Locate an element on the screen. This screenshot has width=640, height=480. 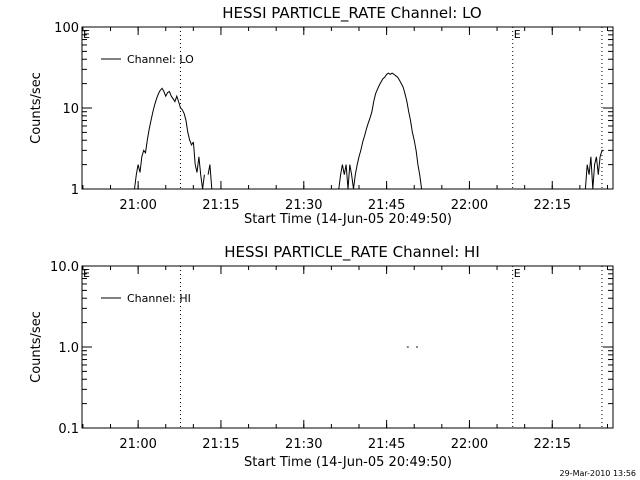
timestamp: 29-Mar-2010 13:56 is located at coordinates (598, 473).